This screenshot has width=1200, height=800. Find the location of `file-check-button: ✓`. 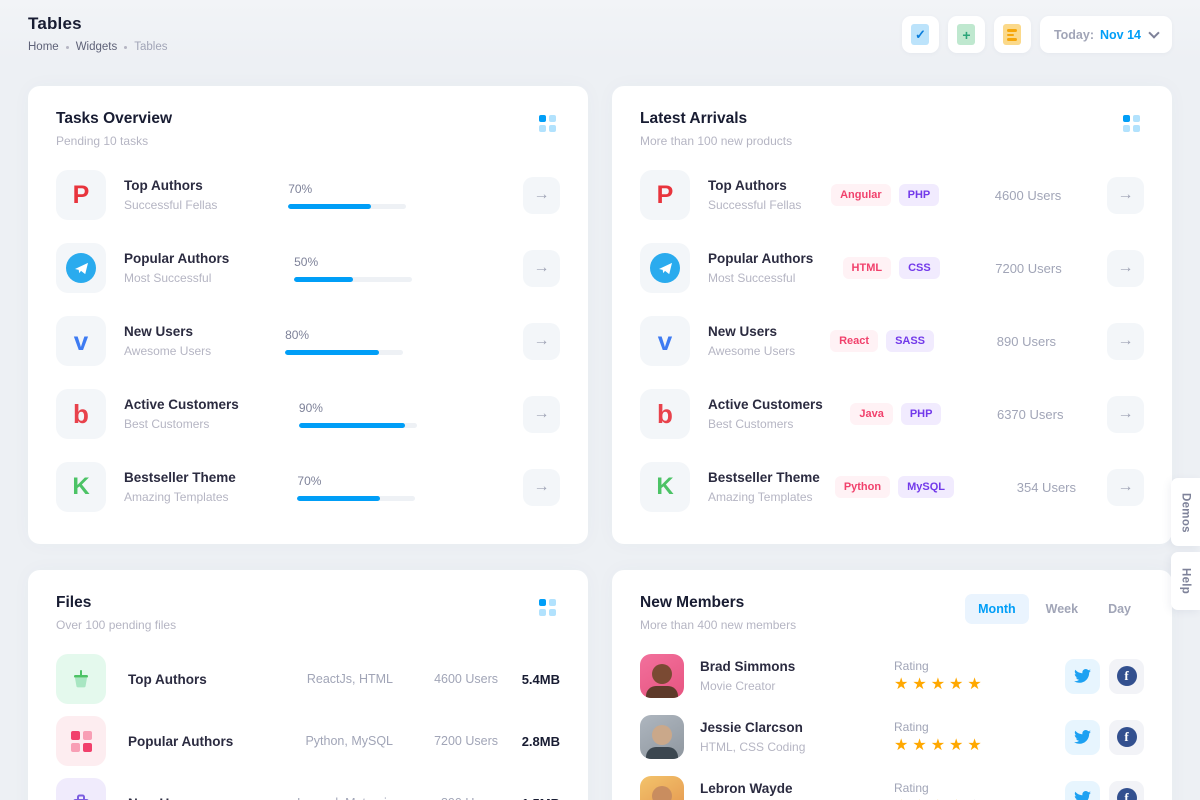

file-check-button: ✓ is located at coordinates (920, 34).